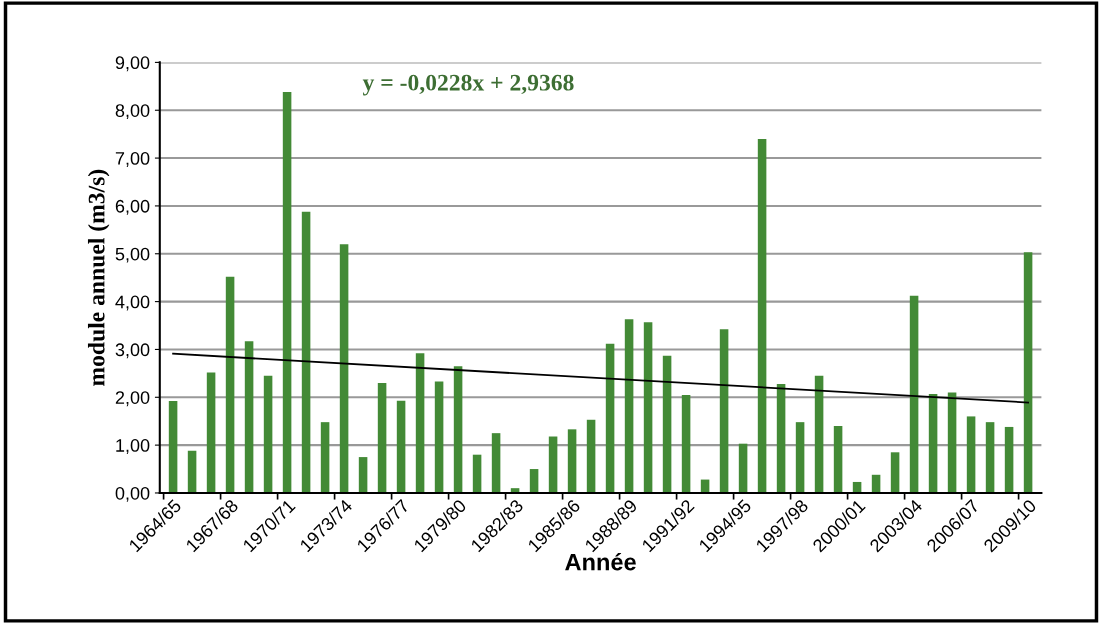 This screenshot has height=624, width=1102. I want to click on y-tick-label: 5,00, so click(132, 255).